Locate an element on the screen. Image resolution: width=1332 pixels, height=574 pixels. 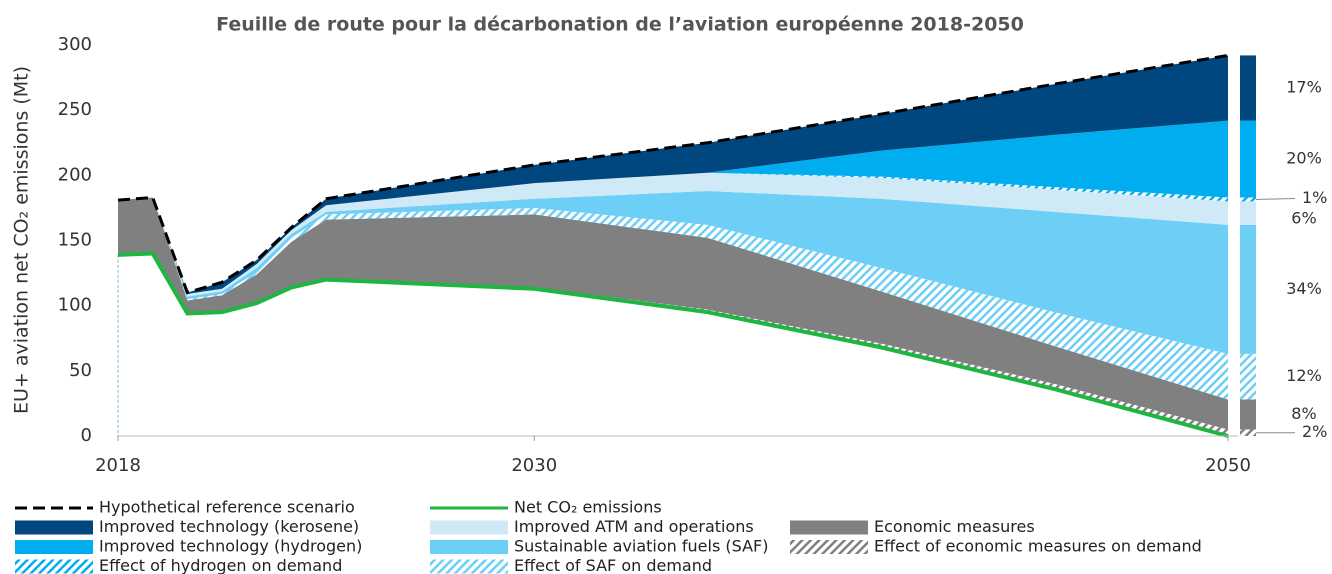
legend-label: Effect of SAF on demand is located at coordinates (613, 565).